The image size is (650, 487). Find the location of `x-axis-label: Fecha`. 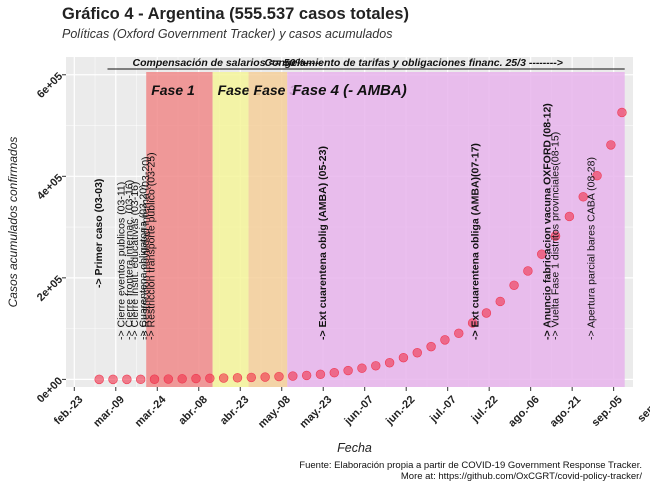

x-axis-label: Fecha is located at coordinates (354, 448).